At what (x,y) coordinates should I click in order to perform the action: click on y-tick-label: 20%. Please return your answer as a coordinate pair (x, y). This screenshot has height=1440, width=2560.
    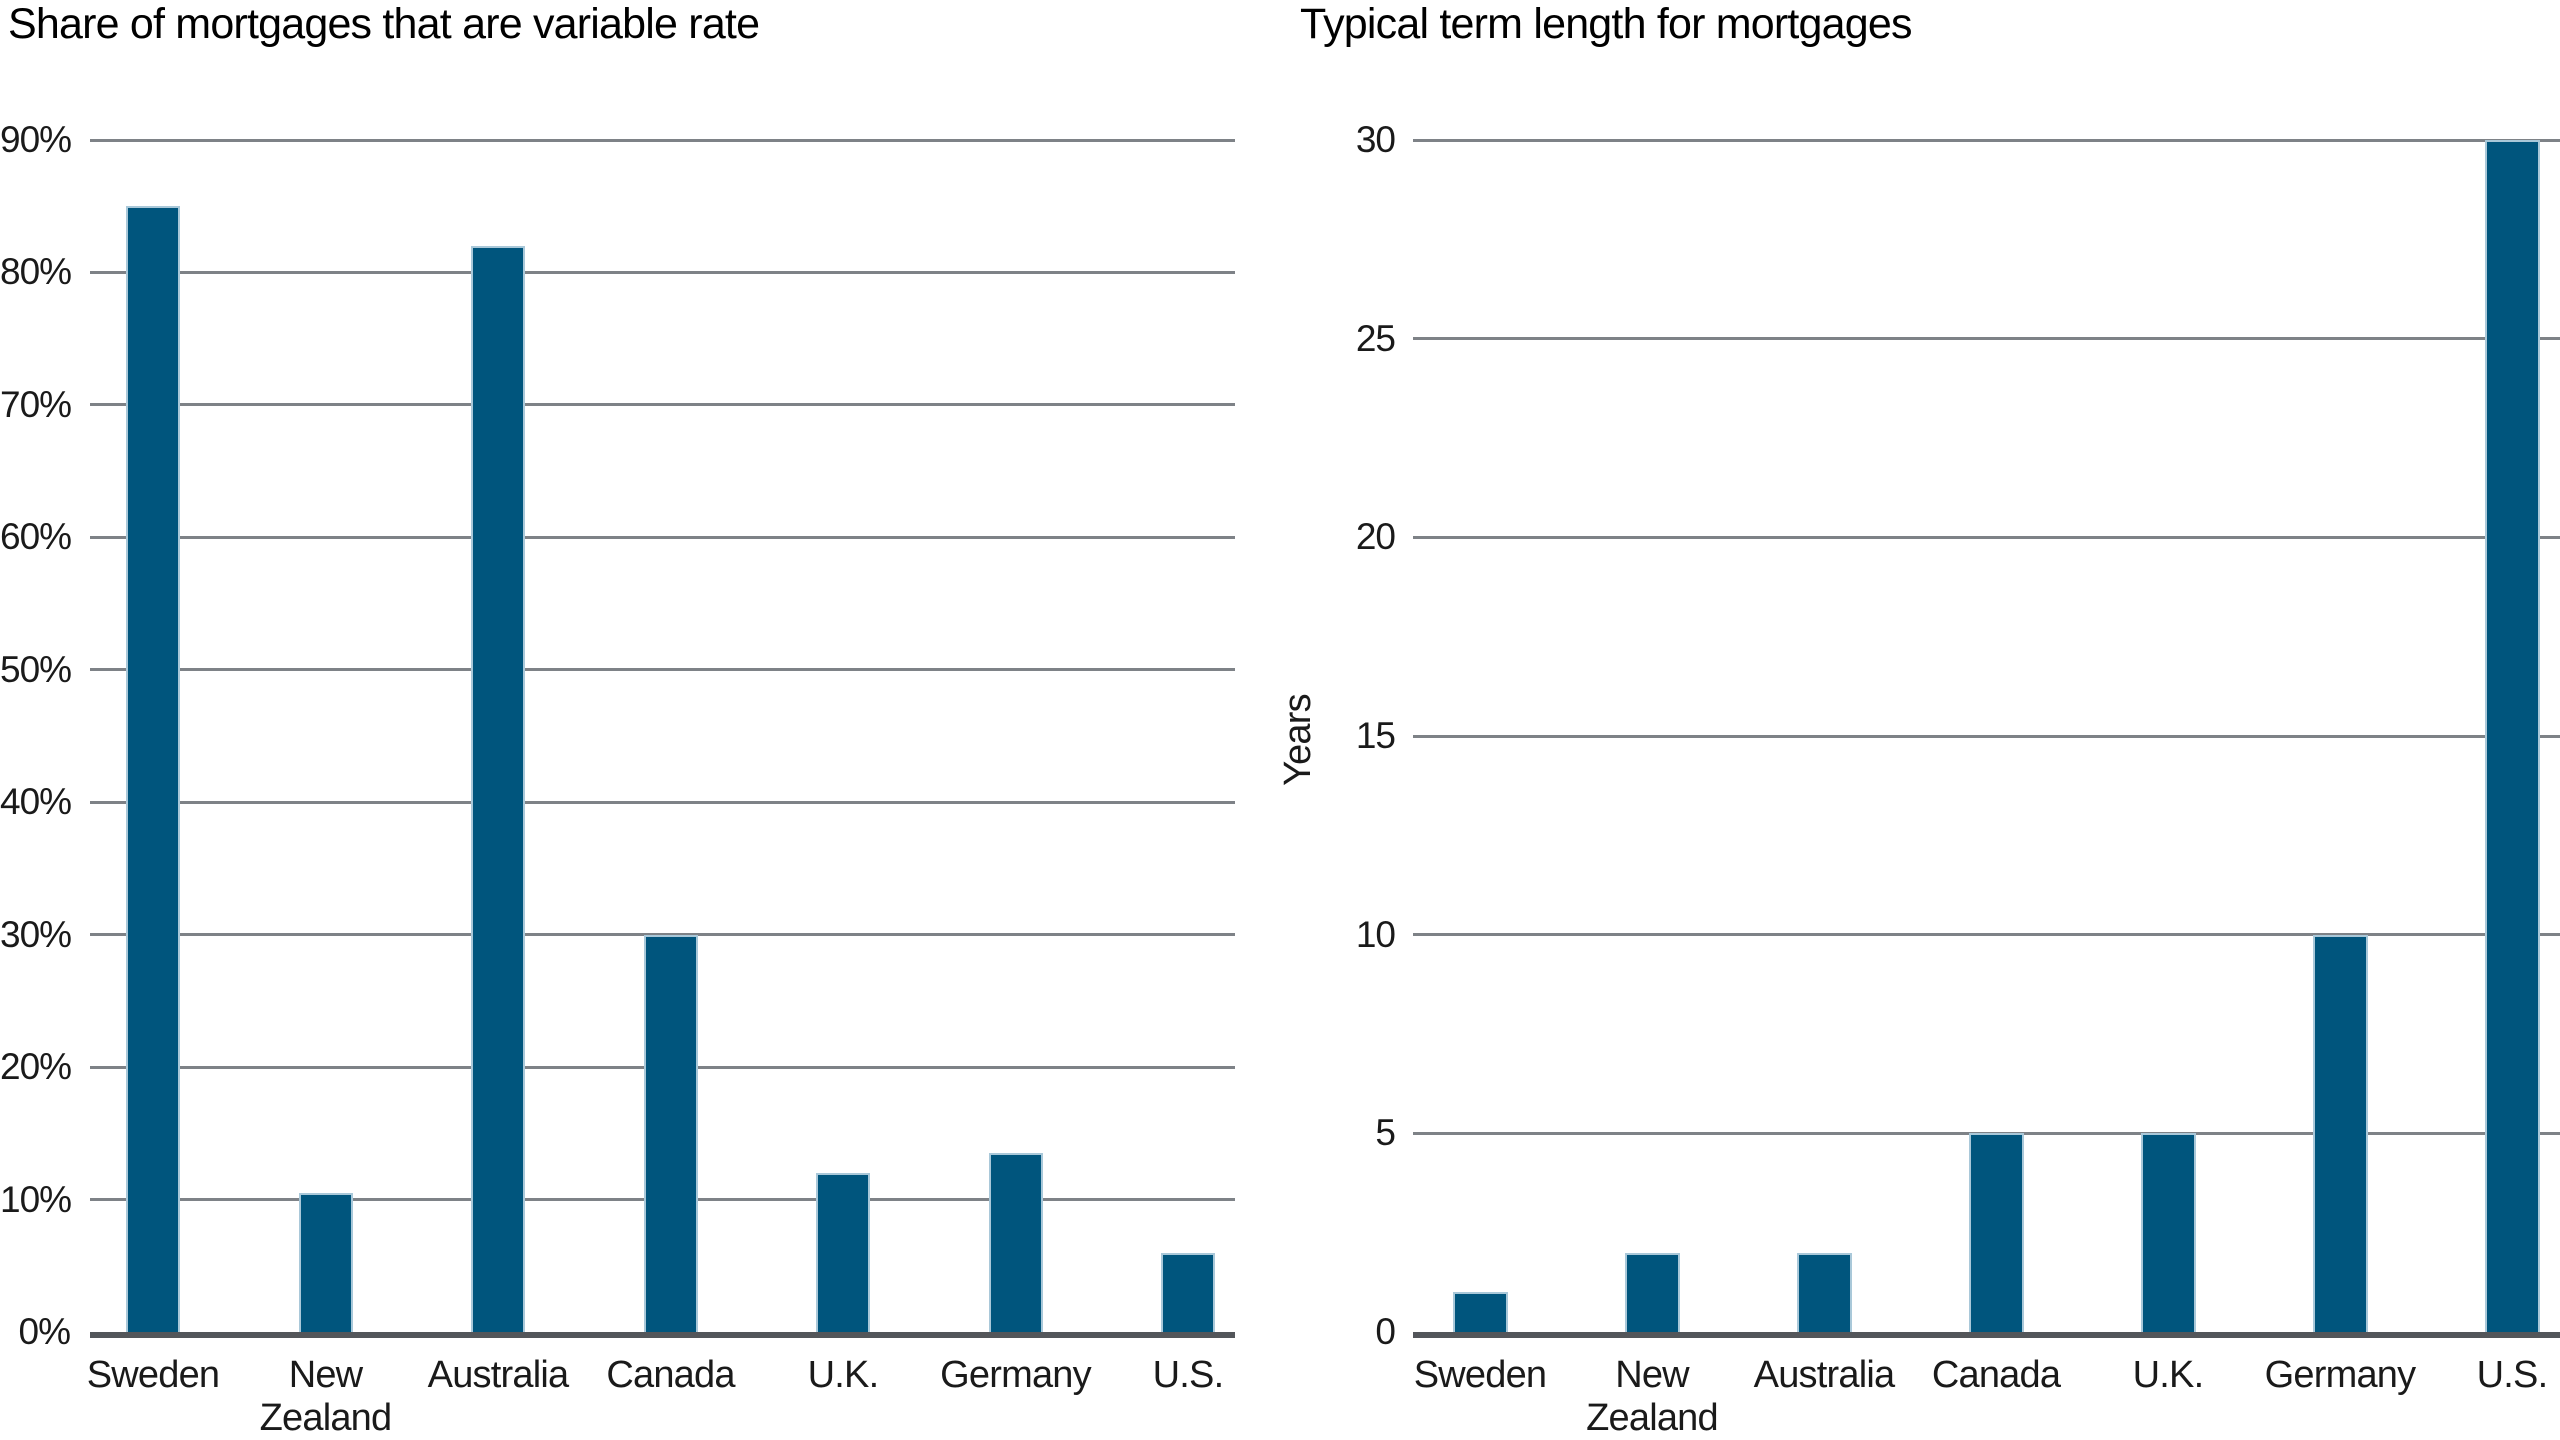
    Looking at the image, I should click on (36, 1067).